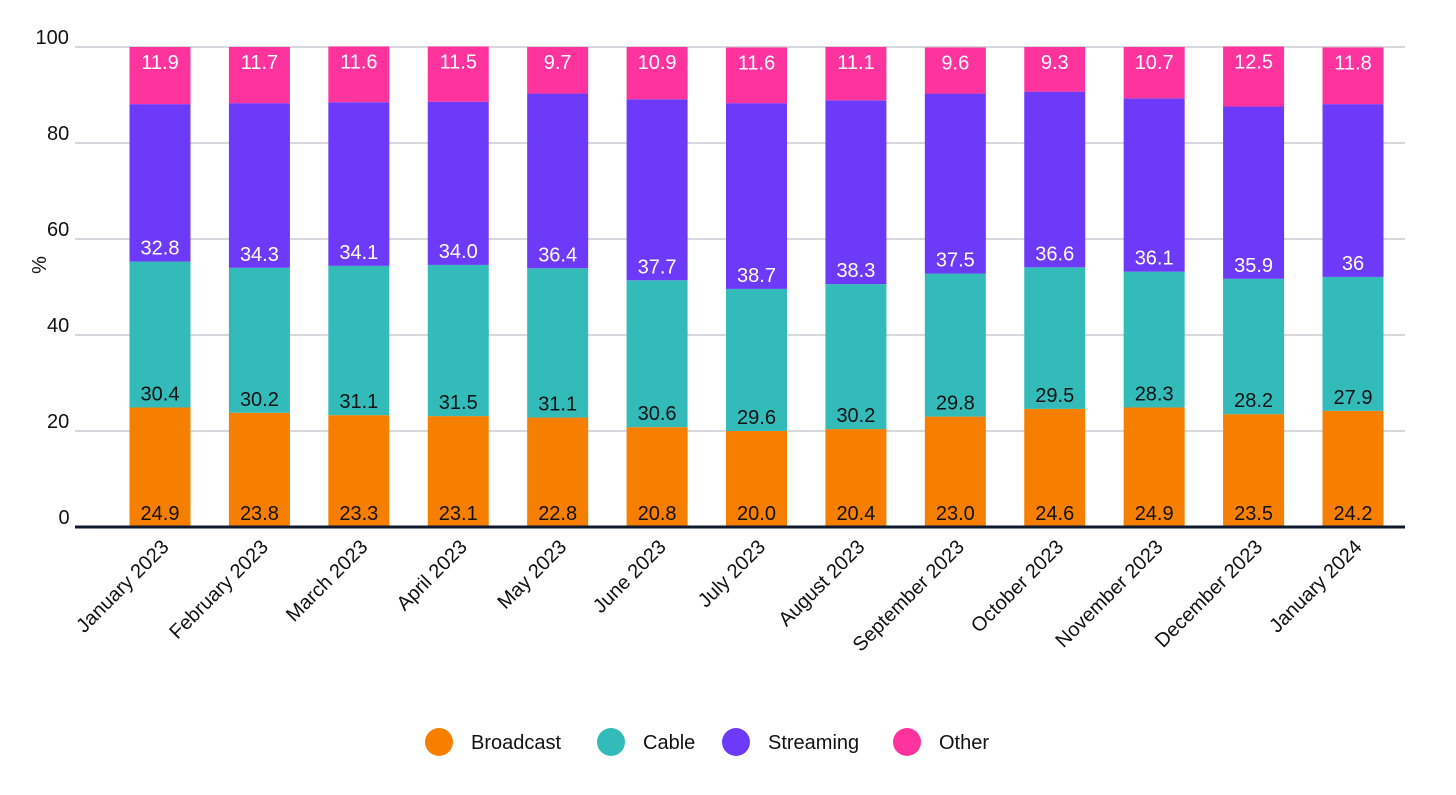  Describe the element at coordinates (52, 38) in the screenshot. I see `y-tick-label: 100` at that location.